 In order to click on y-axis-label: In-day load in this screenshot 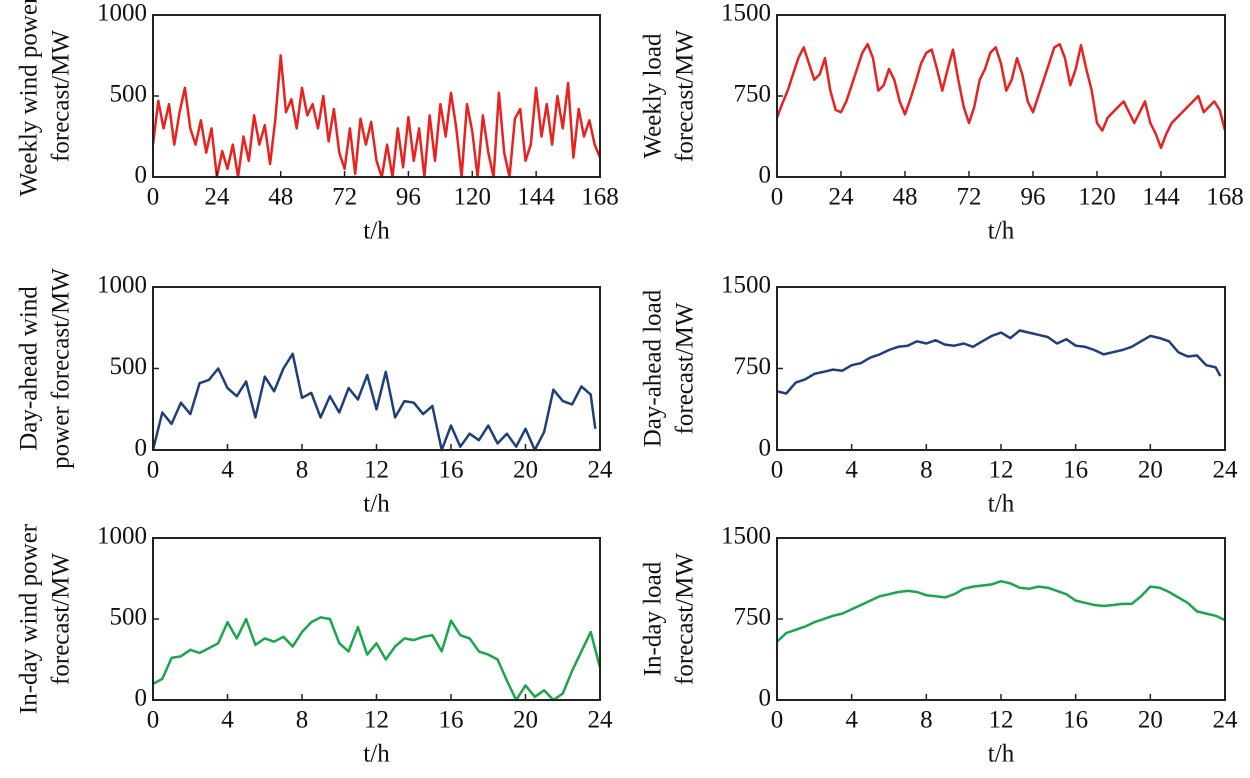, I will do `click(653, 618)`.